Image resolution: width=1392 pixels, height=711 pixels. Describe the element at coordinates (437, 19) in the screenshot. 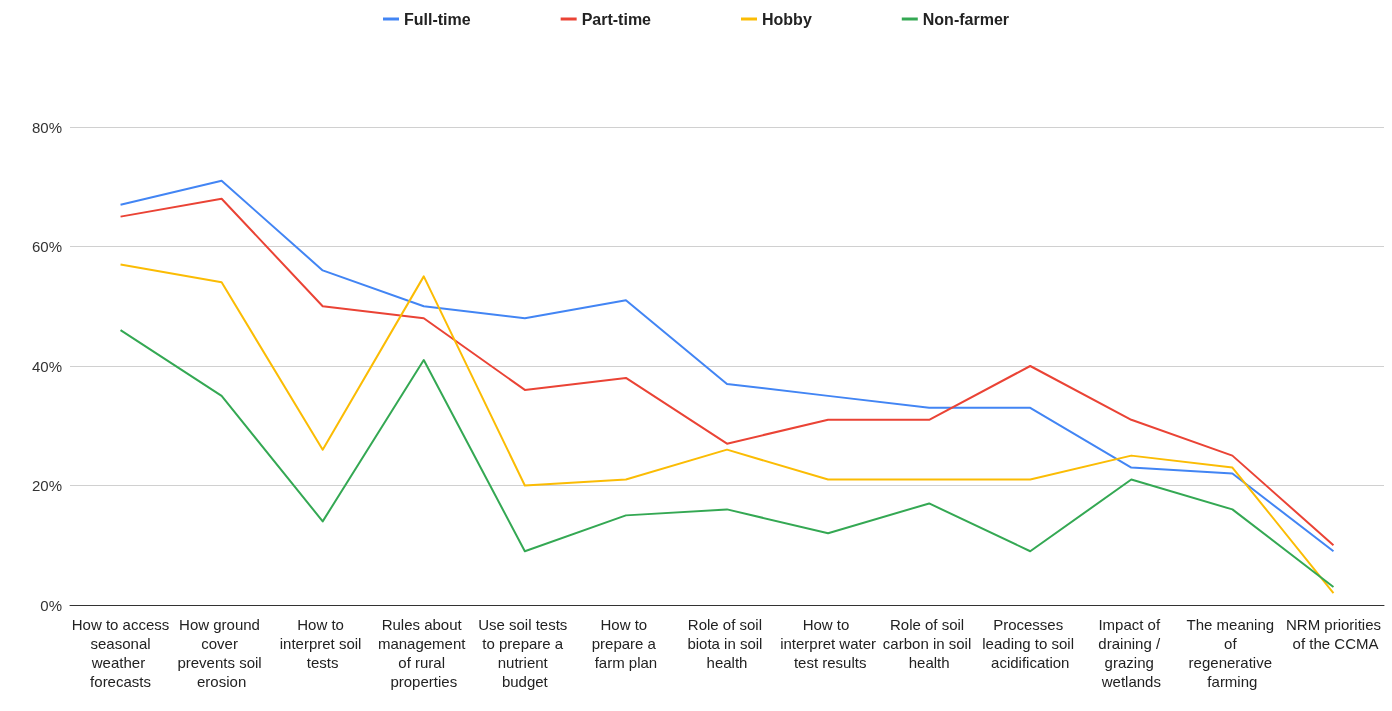

I see `legend-label: Full-time` at that location.